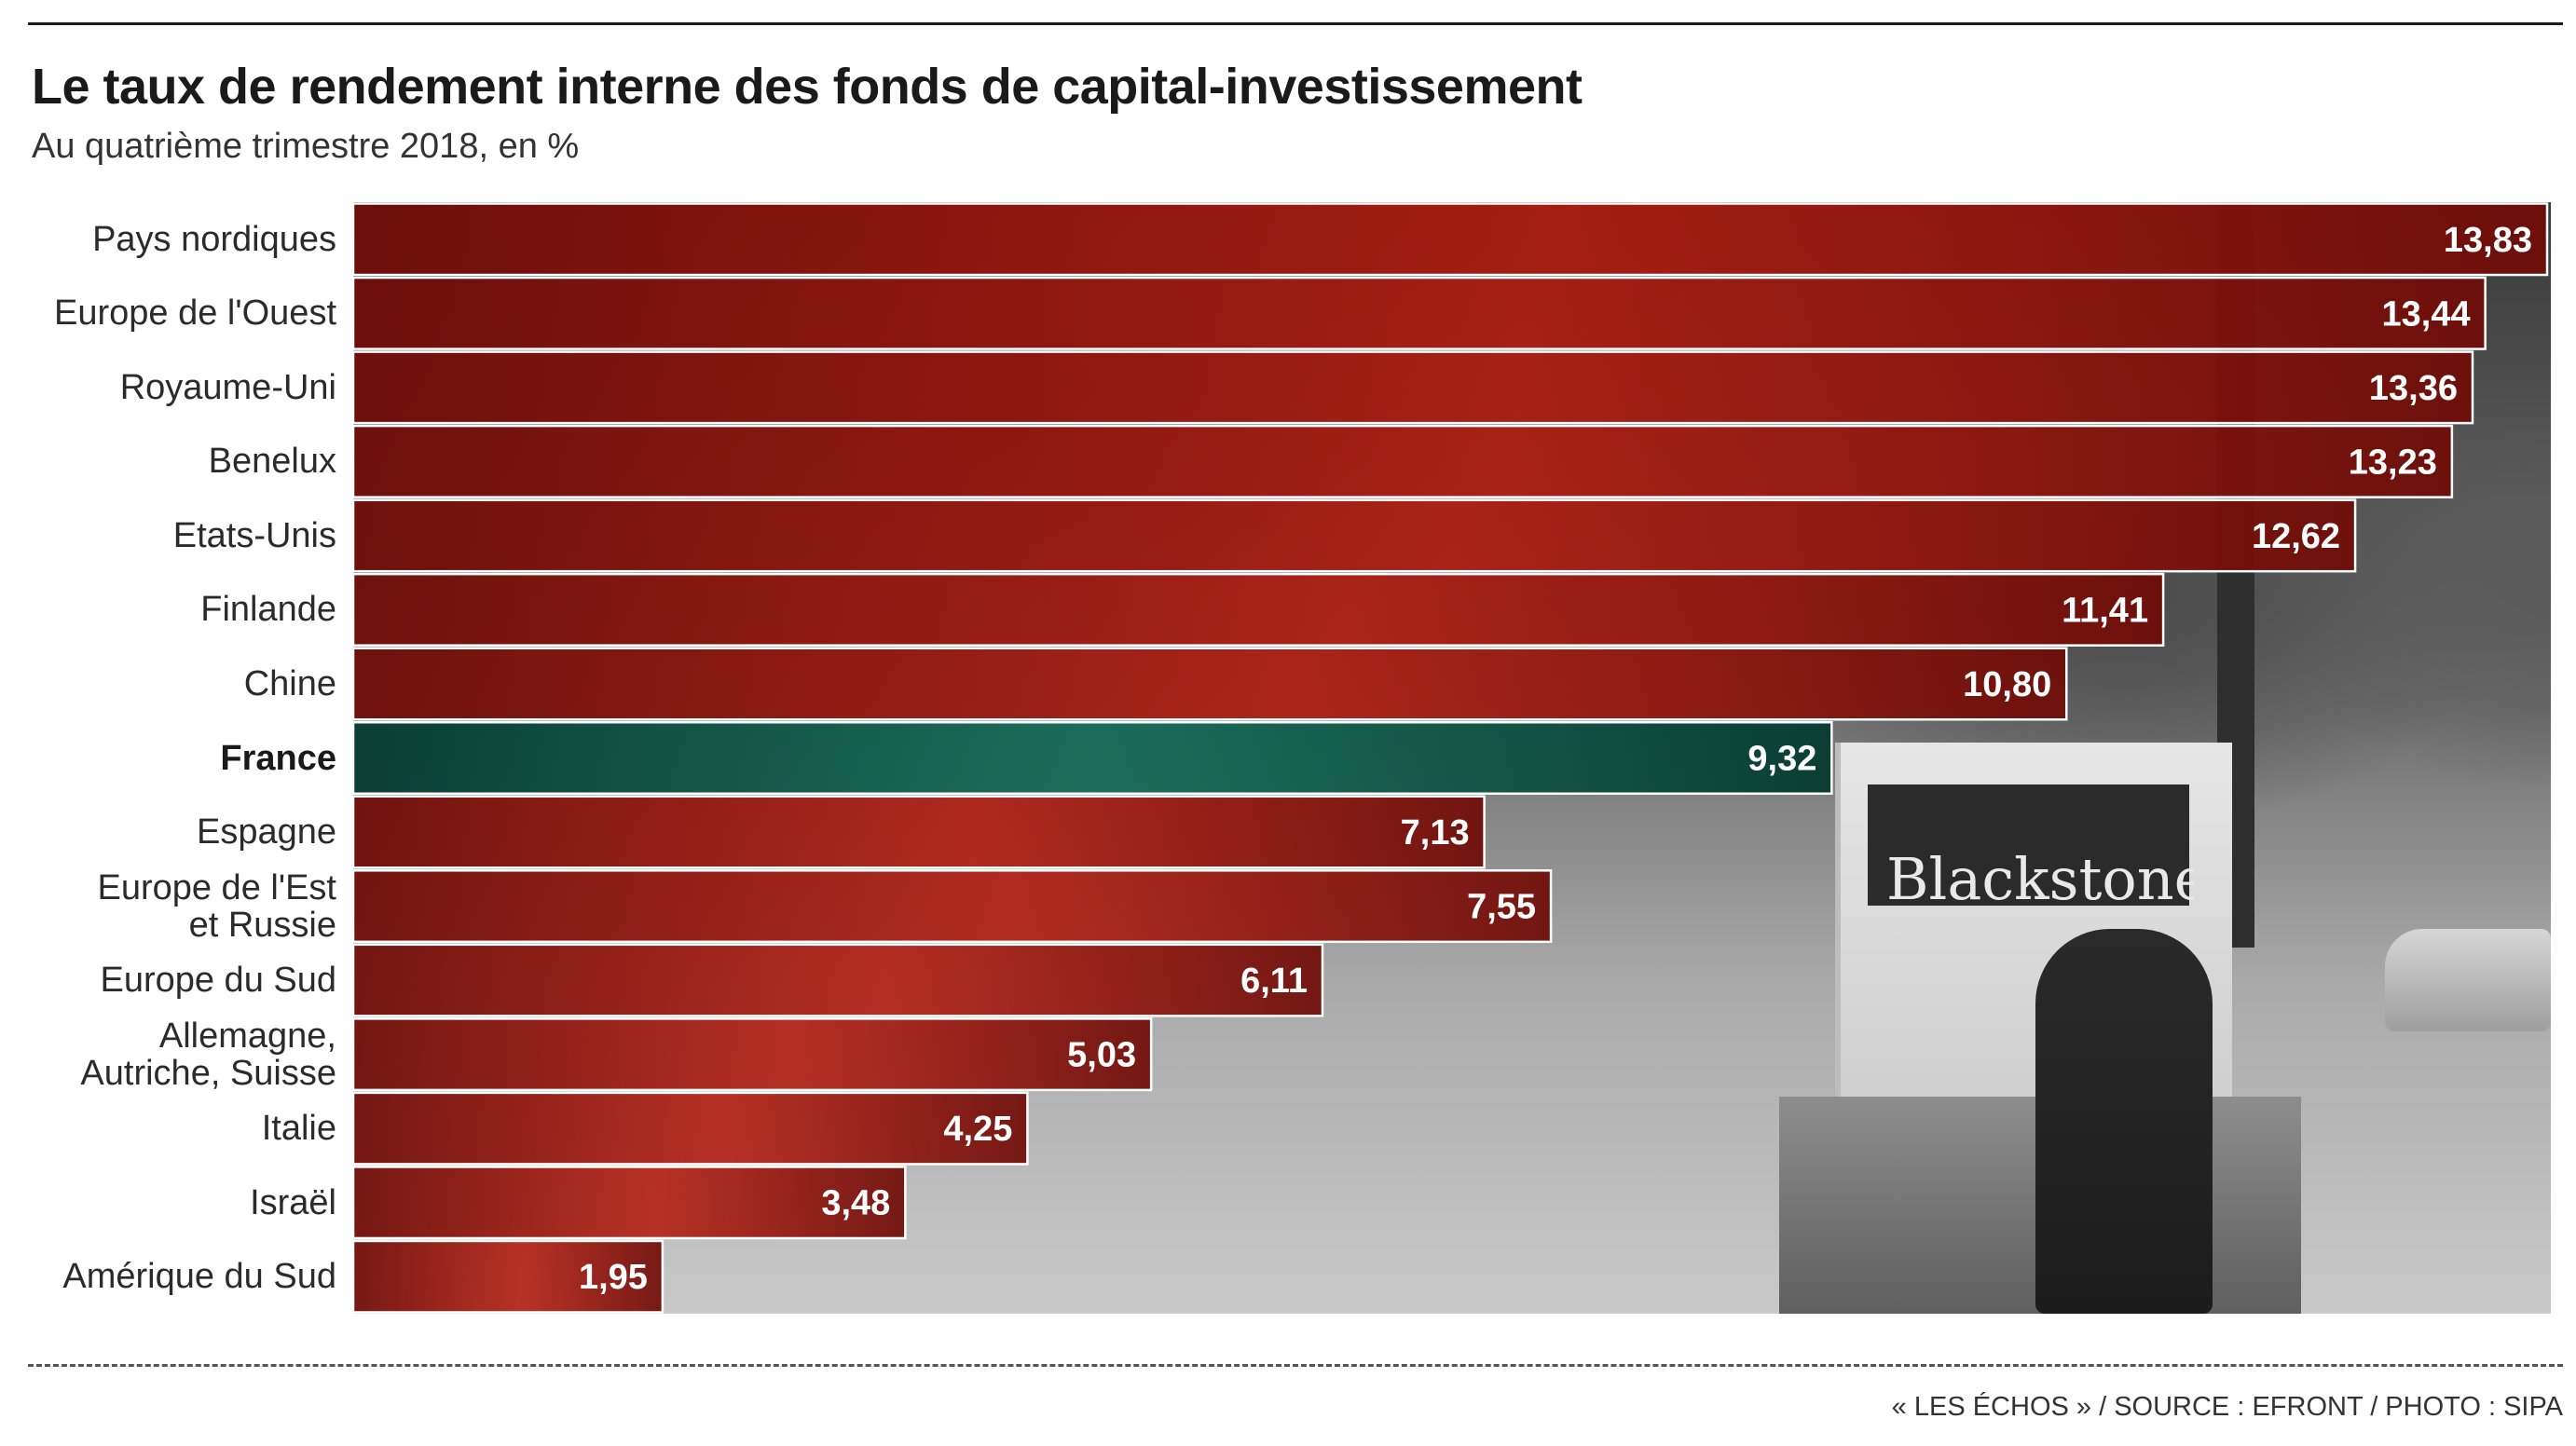  I want to click on photo-sign-text: Blackstone, so click(2040, 879).